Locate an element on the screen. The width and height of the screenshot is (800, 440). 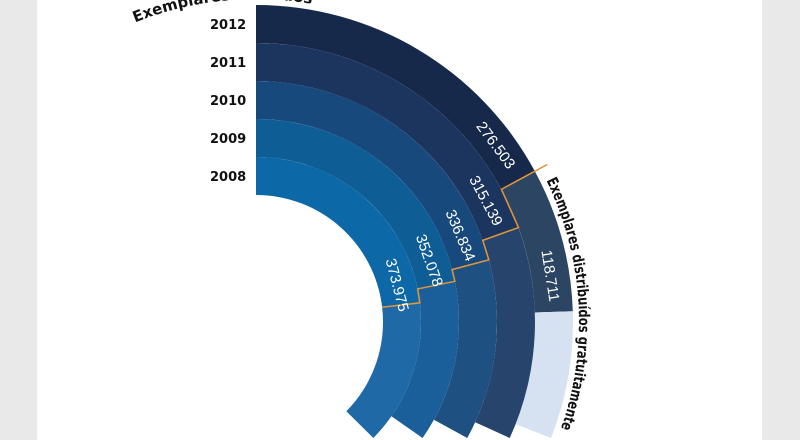
bar-free-2008 is located at coordinates (383, 370).